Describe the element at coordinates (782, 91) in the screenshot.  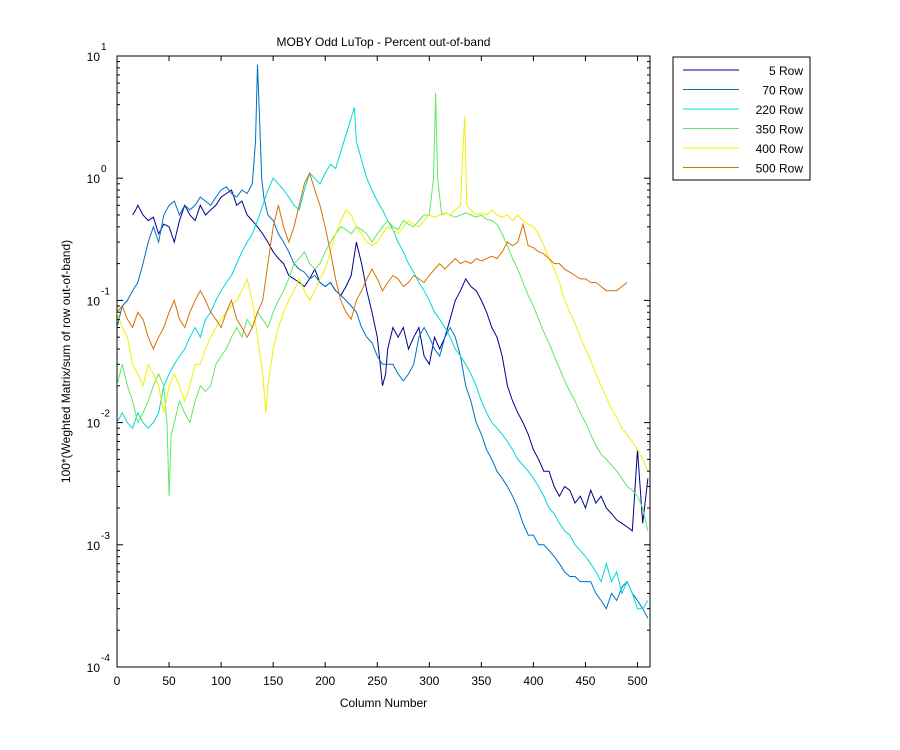
I see `legend-label: 70 Row` at that location.